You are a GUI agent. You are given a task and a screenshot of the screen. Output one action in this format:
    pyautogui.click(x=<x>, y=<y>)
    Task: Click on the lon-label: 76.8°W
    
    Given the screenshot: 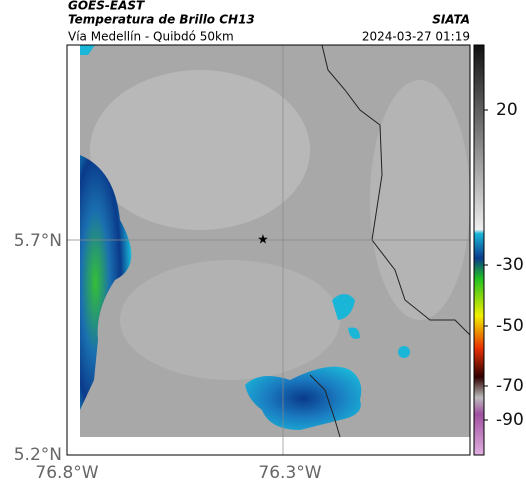 What is the action you would take?
    pyautogui.click(x=66, y=473)
    